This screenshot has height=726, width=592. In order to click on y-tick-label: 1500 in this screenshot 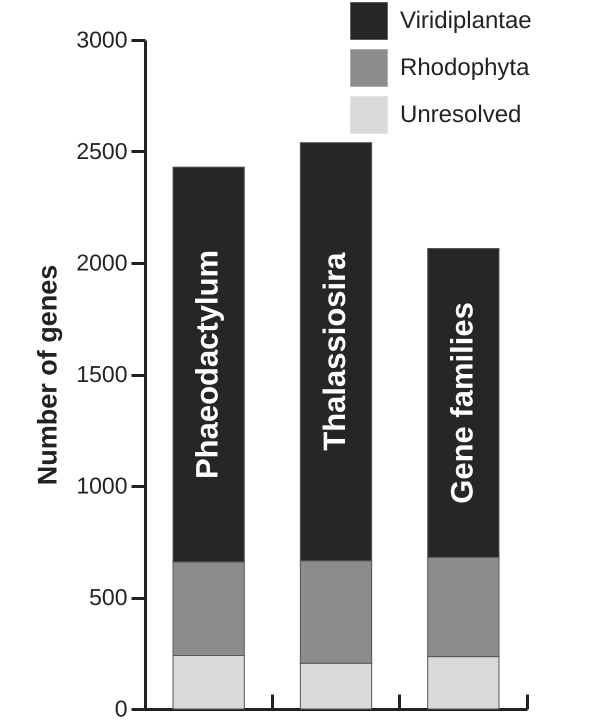, I will do `click(102, 374)`.